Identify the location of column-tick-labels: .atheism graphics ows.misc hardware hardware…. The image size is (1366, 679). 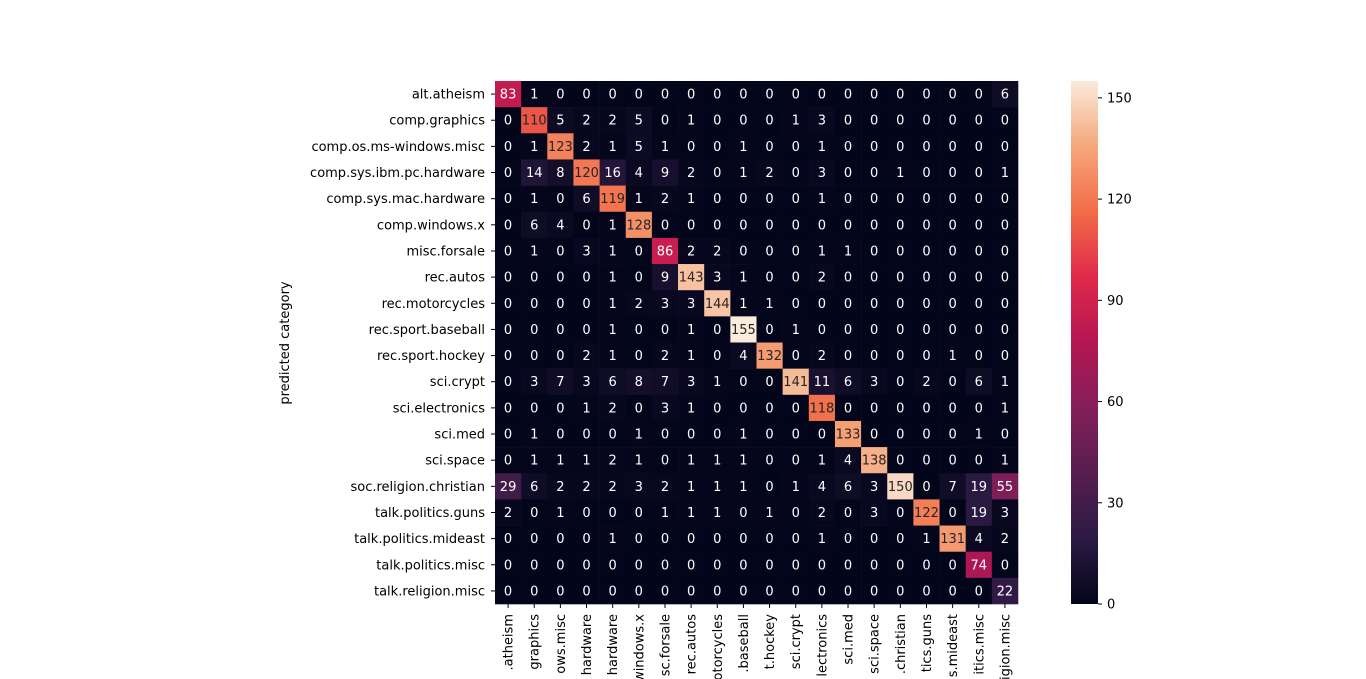
(757, 641).